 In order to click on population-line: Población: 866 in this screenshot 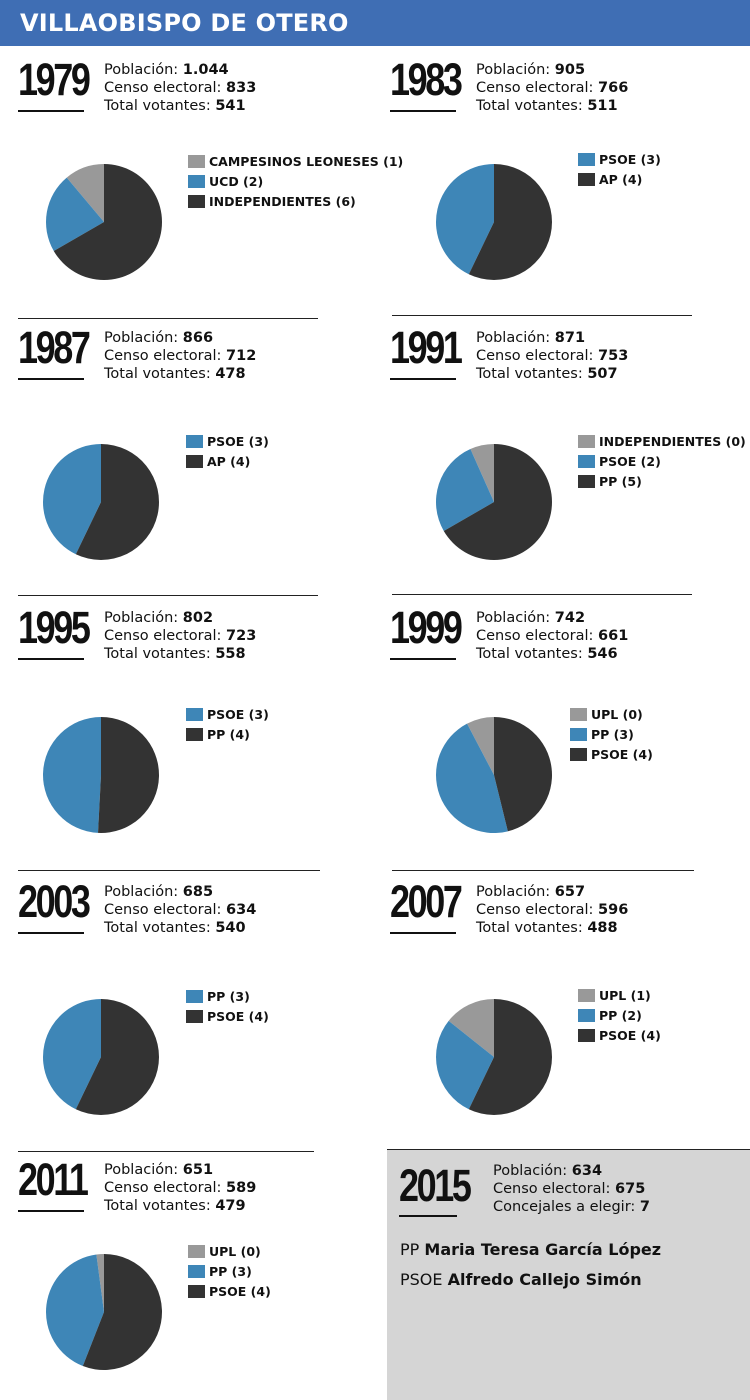, I will do `click(180, 338)`.